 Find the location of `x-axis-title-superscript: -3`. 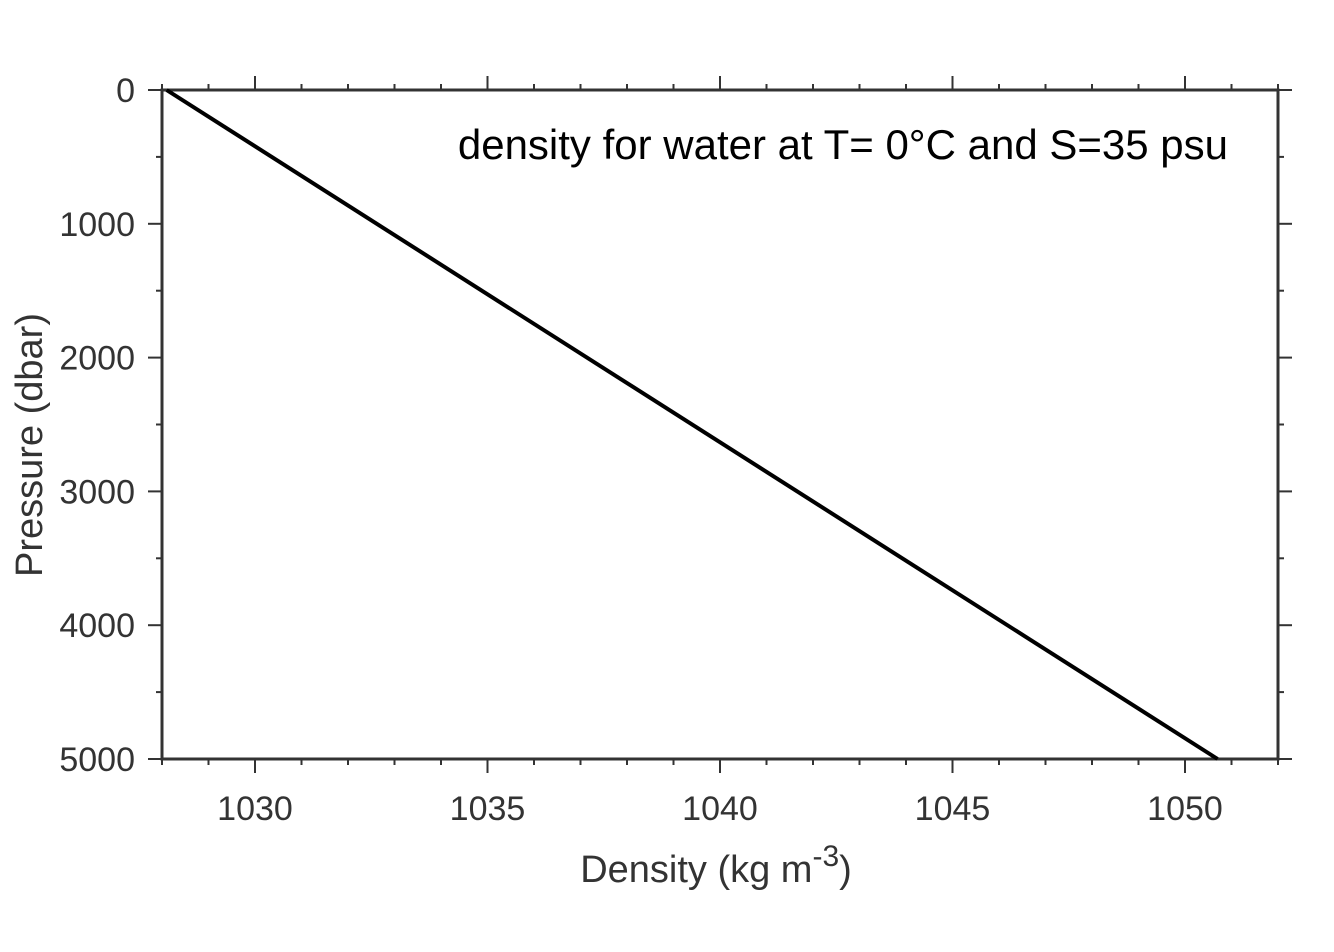

x-axis-title-superscript: -3 is located at coordinates (825, 856).